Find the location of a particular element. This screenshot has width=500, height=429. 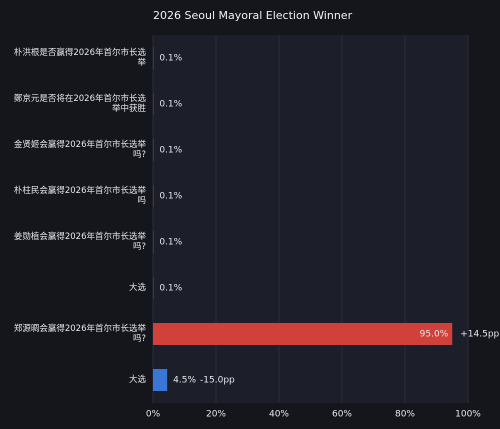

x-tick-label: 40% is located at coordinates (279, 415).